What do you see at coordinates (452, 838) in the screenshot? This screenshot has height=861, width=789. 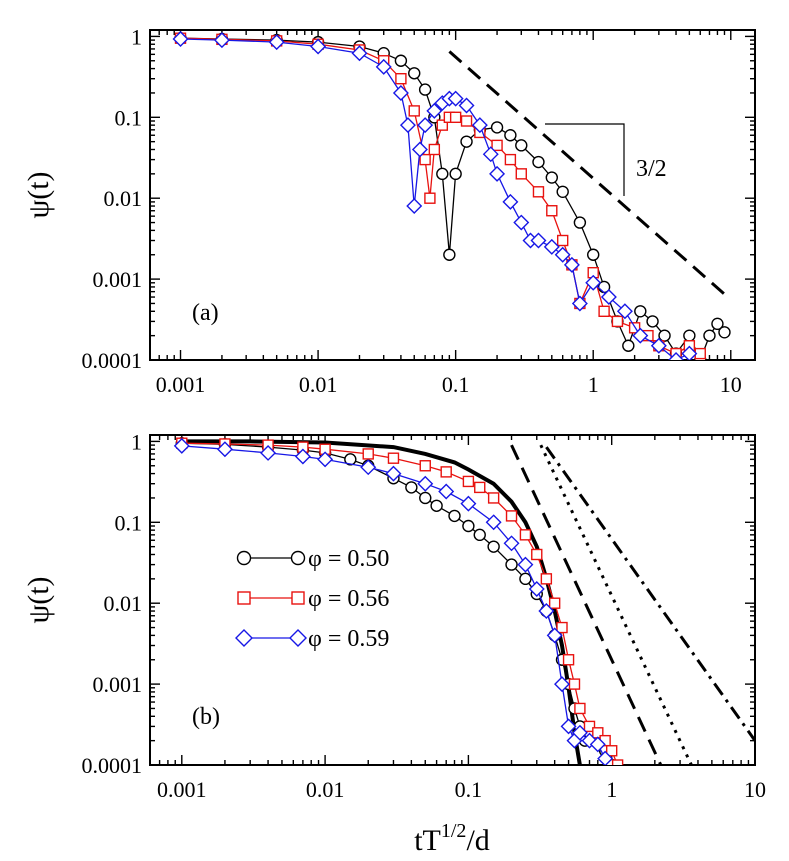 I see `panel-b-xlabel: tT1/2/d` at bounding box center [452, 838].